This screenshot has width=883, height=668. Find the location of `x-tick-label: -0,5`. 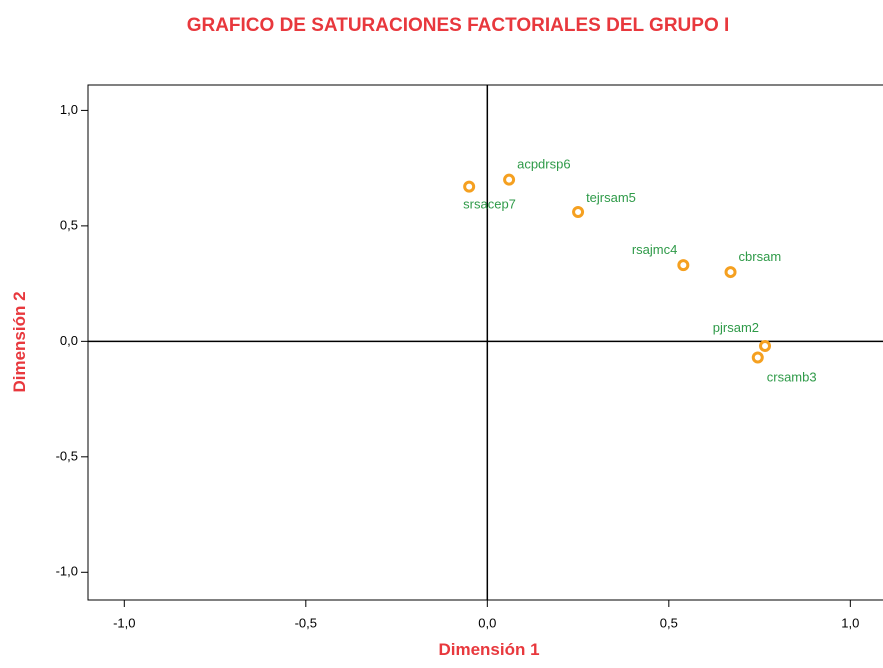

x-tick-label: -0,5 is located at coordinates (306, 622).